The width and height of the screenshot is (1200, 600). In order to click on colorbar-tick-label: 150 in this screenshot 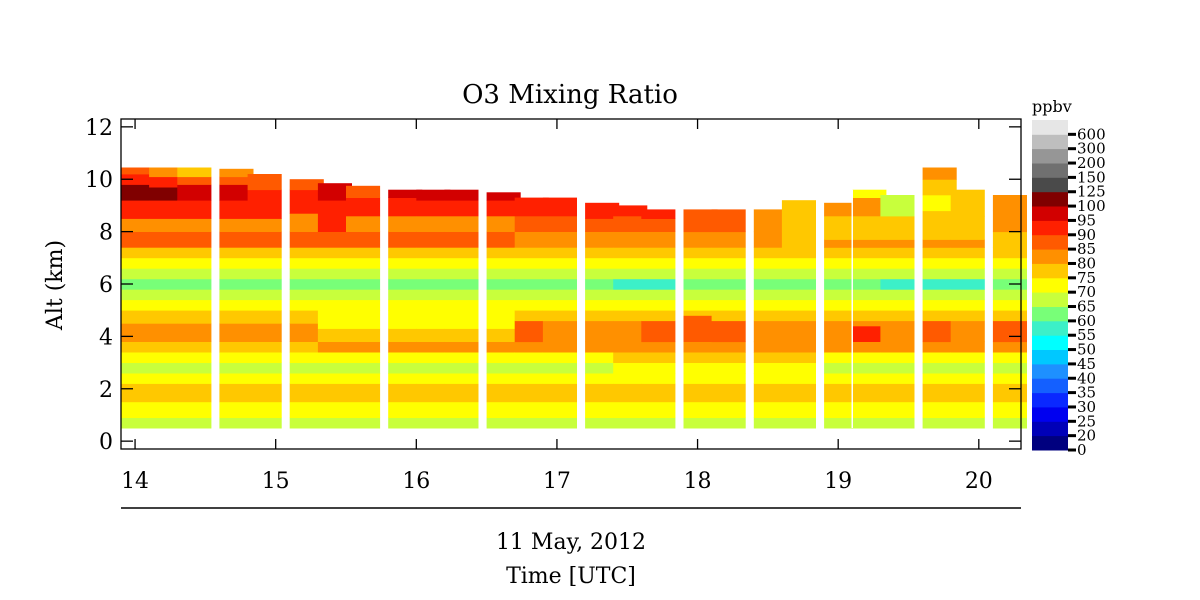, I will do `click(1091, 177)`.